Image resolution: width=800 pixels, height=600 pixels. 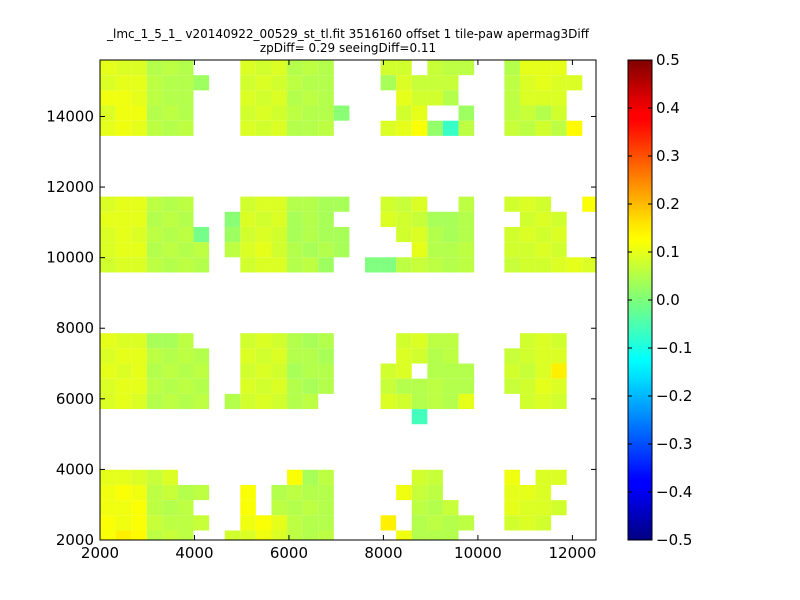 What do you see at coordinates (75, 328) in the screenshot?
I see `y-tick-label: 8000` at bounding box center [75, 328].